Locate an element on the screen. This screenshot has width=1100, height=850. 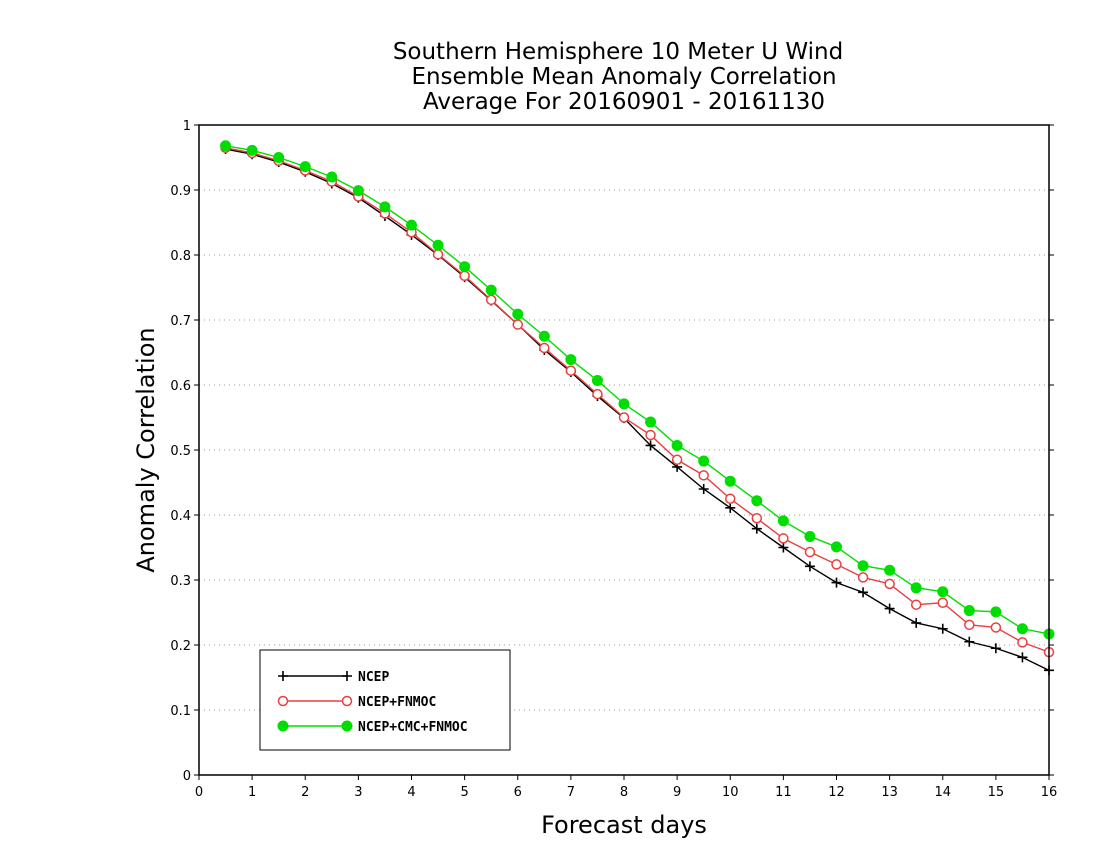
x-tick-label: 12 is located at coordinates (836, 792).